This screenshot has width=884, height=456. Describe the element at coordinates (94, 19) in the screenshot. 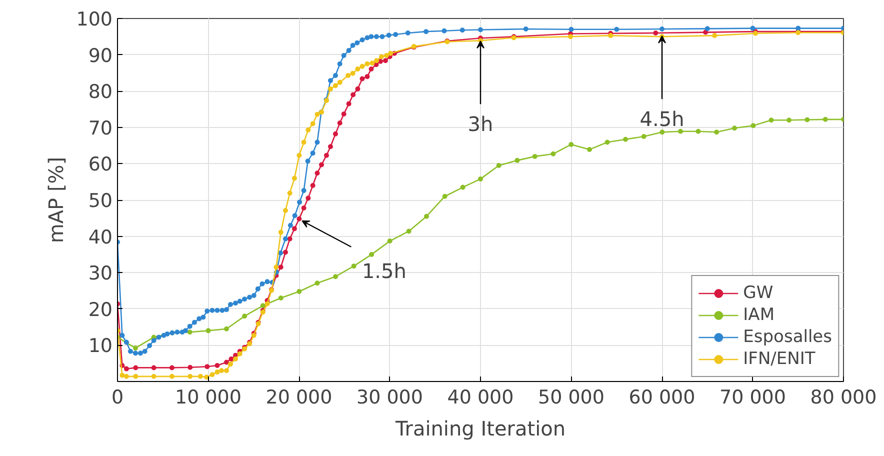

I see `y-tick-label: 100` at that location.